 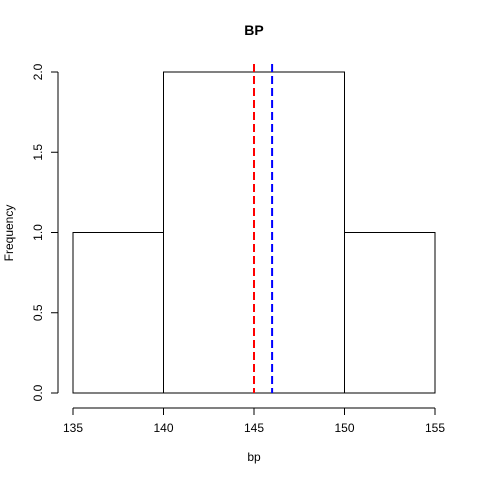 What do you see at coordinates (254, 457) in the screenshot?
I see `x-axis-label: bp` at bounding box center [254, 457].